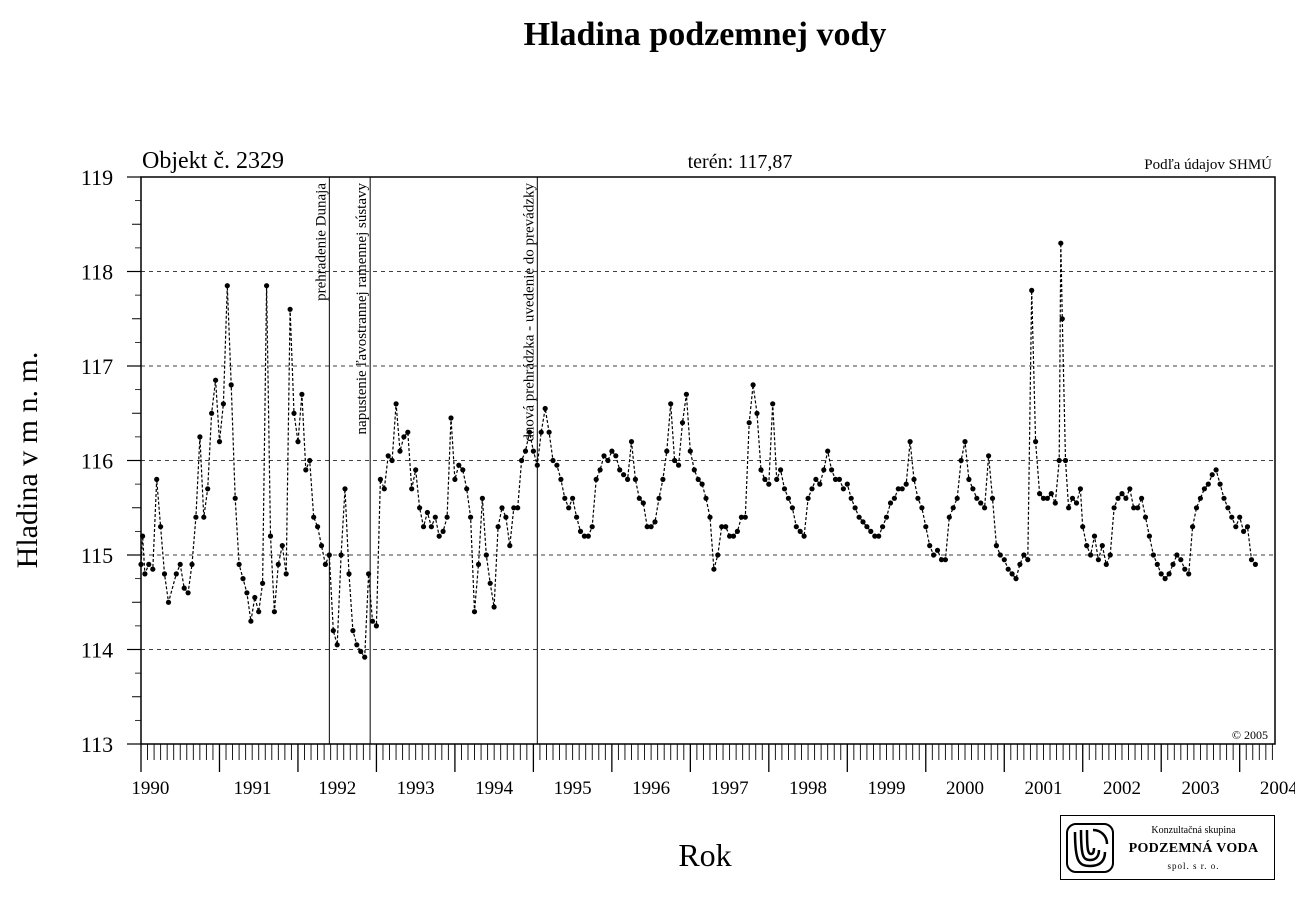  What do you see at coordinates (213, 161) in the screenshot?
I see `object-label: Objekt č. 2329` at bounding box center [213, 161].